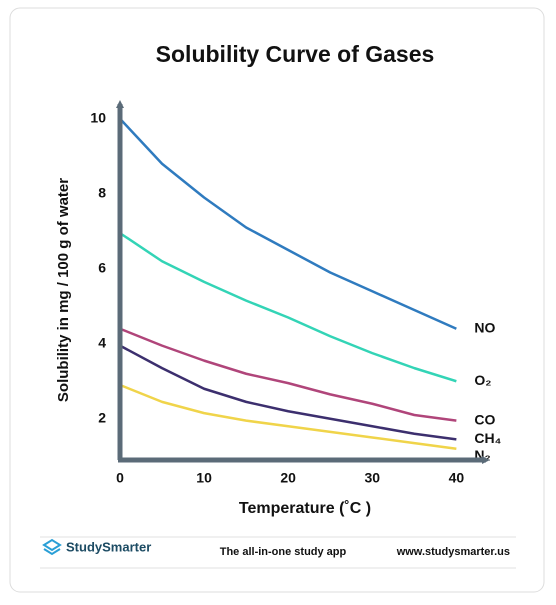 This screenshot has width=556, height=605. What do you see at coordinates (457, 478) in the screenshot?
I see `x-tick-label: 40` at bounding box center [457, 478].